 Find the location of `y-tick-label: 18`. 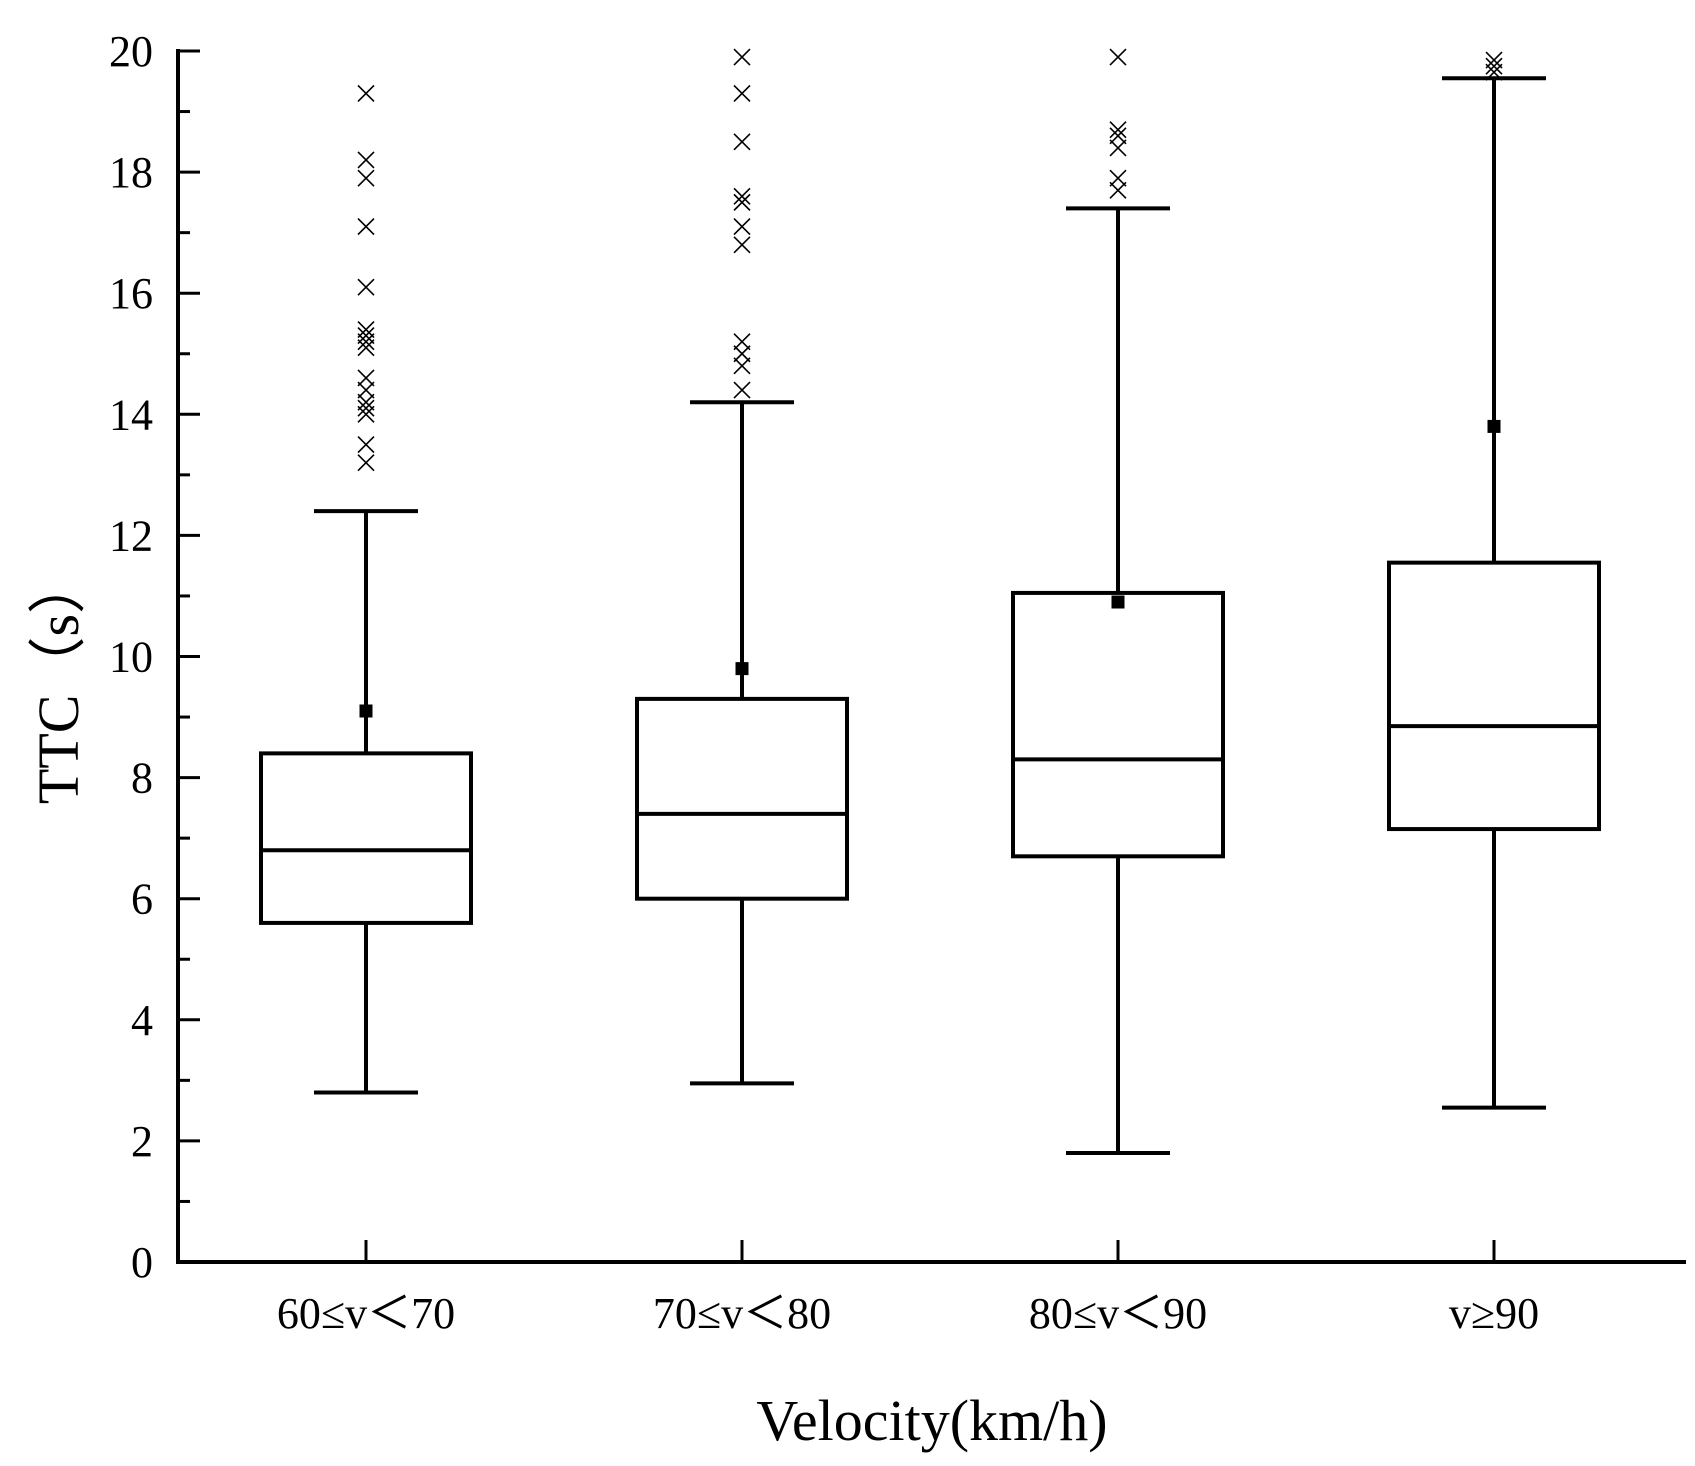

y-tick-label: 18 is located at coordinates (131, 172).